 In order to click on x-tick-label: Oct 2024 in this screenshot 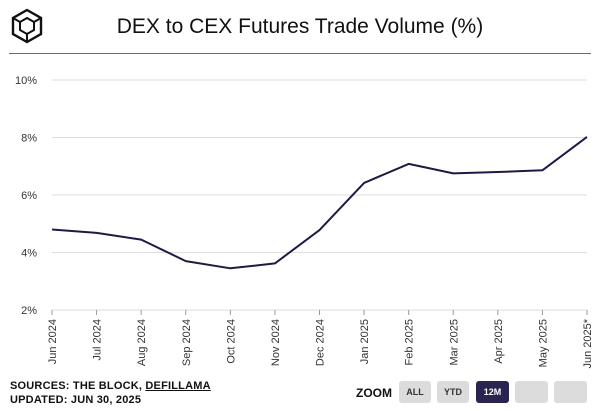, I will do `click(231, 341)`.